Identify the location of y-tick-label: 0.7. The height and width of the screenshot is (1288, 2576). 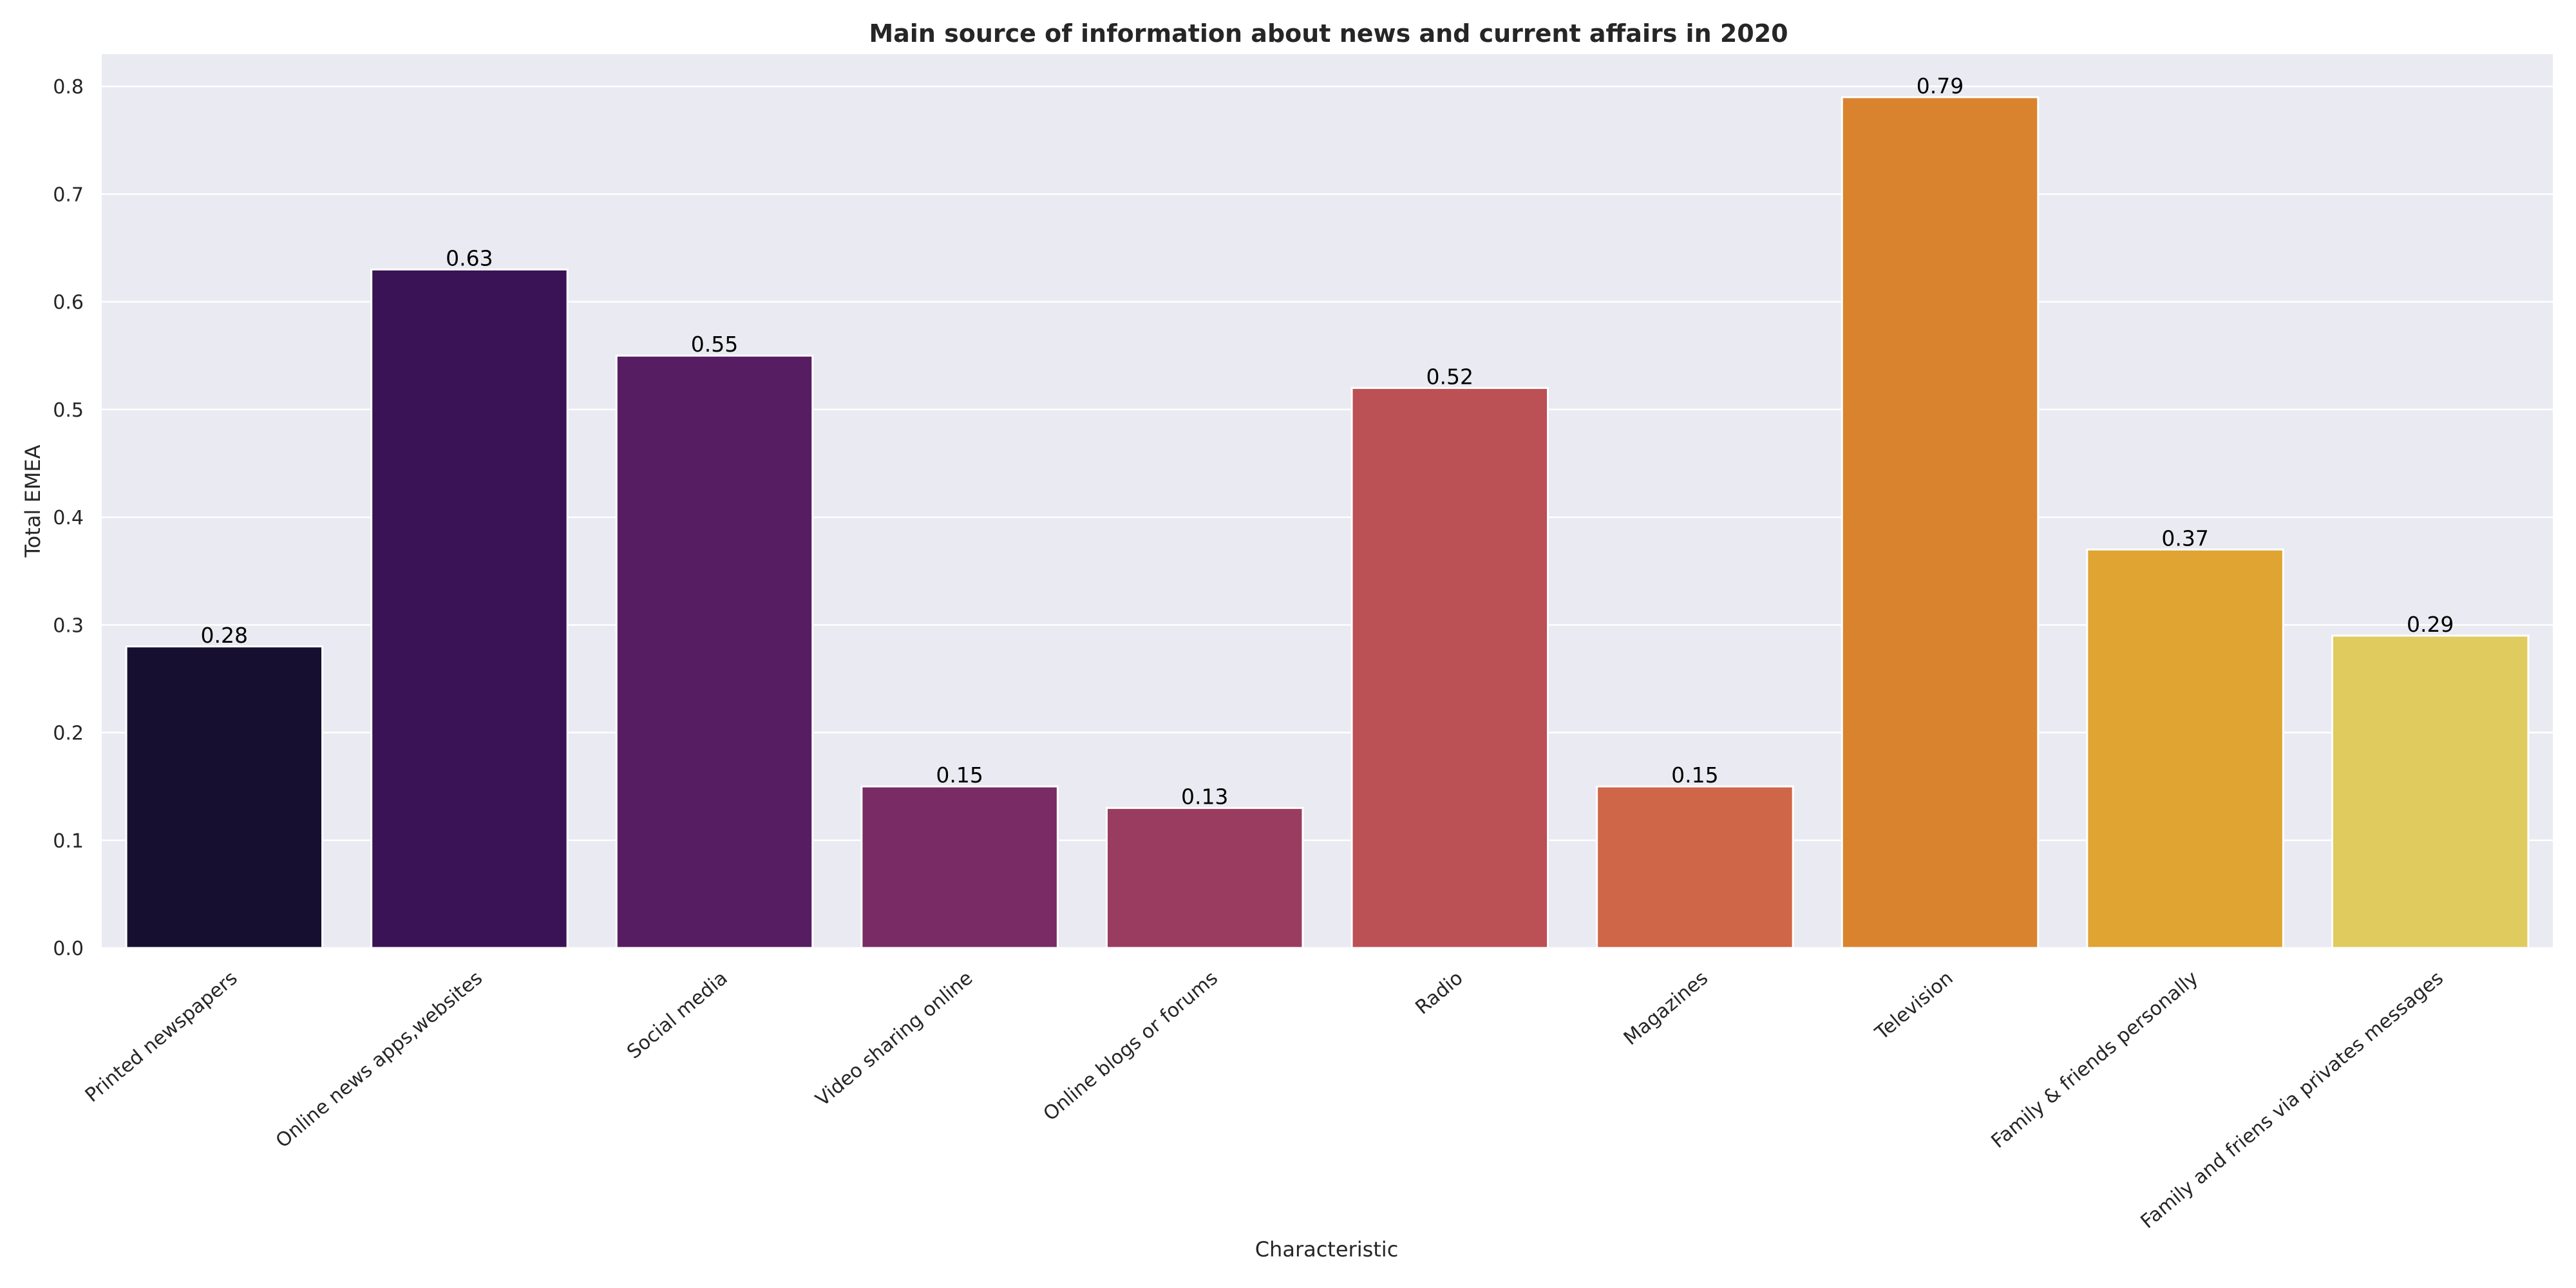
(68, 195).